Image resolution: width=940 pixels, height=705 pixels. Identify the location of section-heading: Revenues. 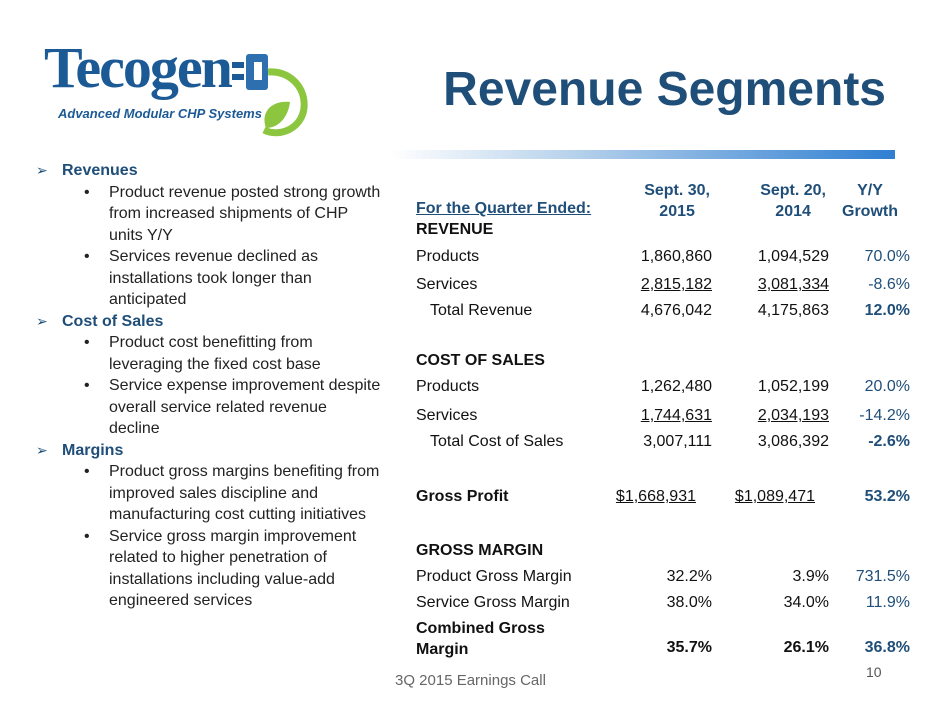
(100, 170).